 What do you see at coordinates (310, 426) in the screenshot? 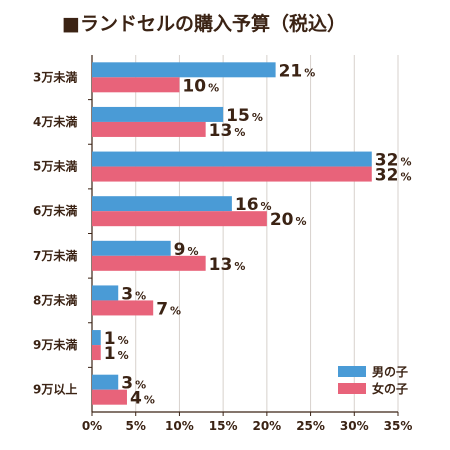
I see `x-tick-label: 25%` at bounding box center [310, 426].